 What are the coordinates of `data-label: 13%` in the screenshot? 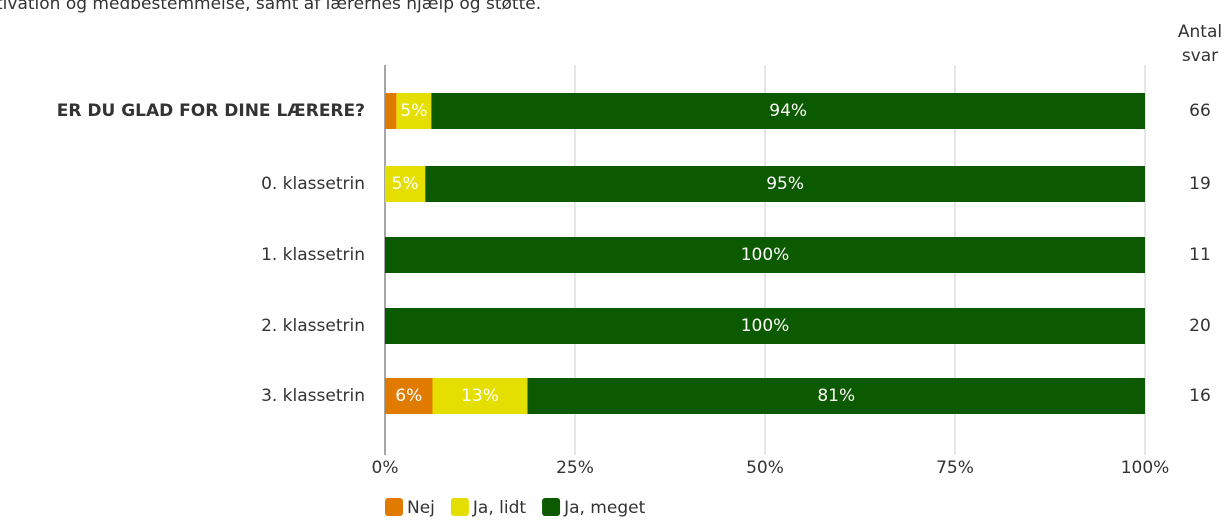 It's located at (480, 396).